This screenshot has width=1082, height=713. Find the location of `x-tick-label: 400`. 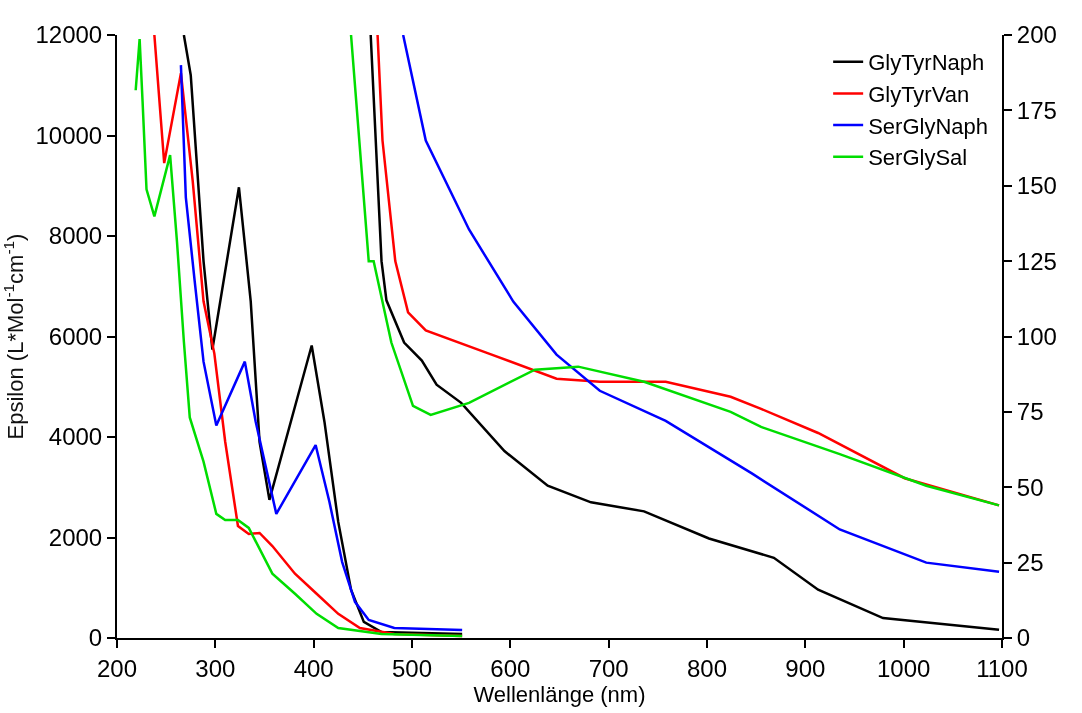

x-tick-label: 400 is located at coordinates (313, 668).